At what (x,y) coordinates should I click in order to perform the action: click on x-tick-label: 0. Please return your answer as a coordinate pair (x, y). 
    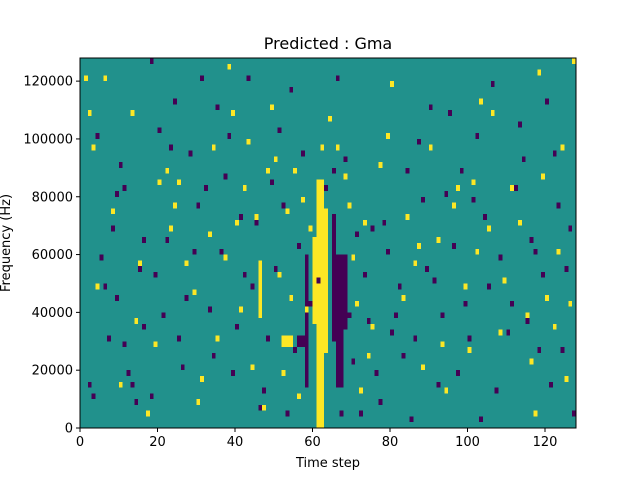
    Looking at the image, I should click on (80, 442).